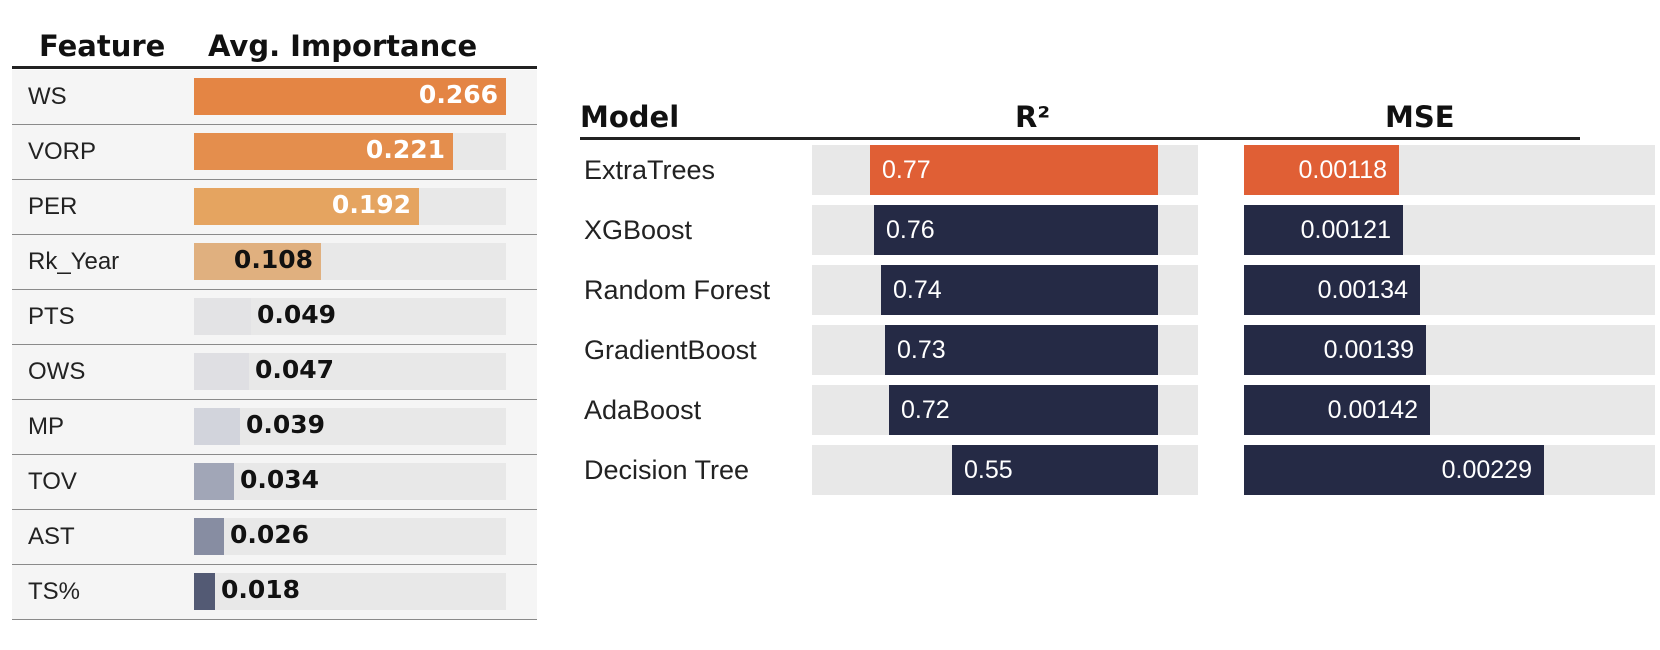  What do you see at coordinates (925, 410) in the screenshot?
I see `r2-value: 0.72` at bounding box center [925, 410].